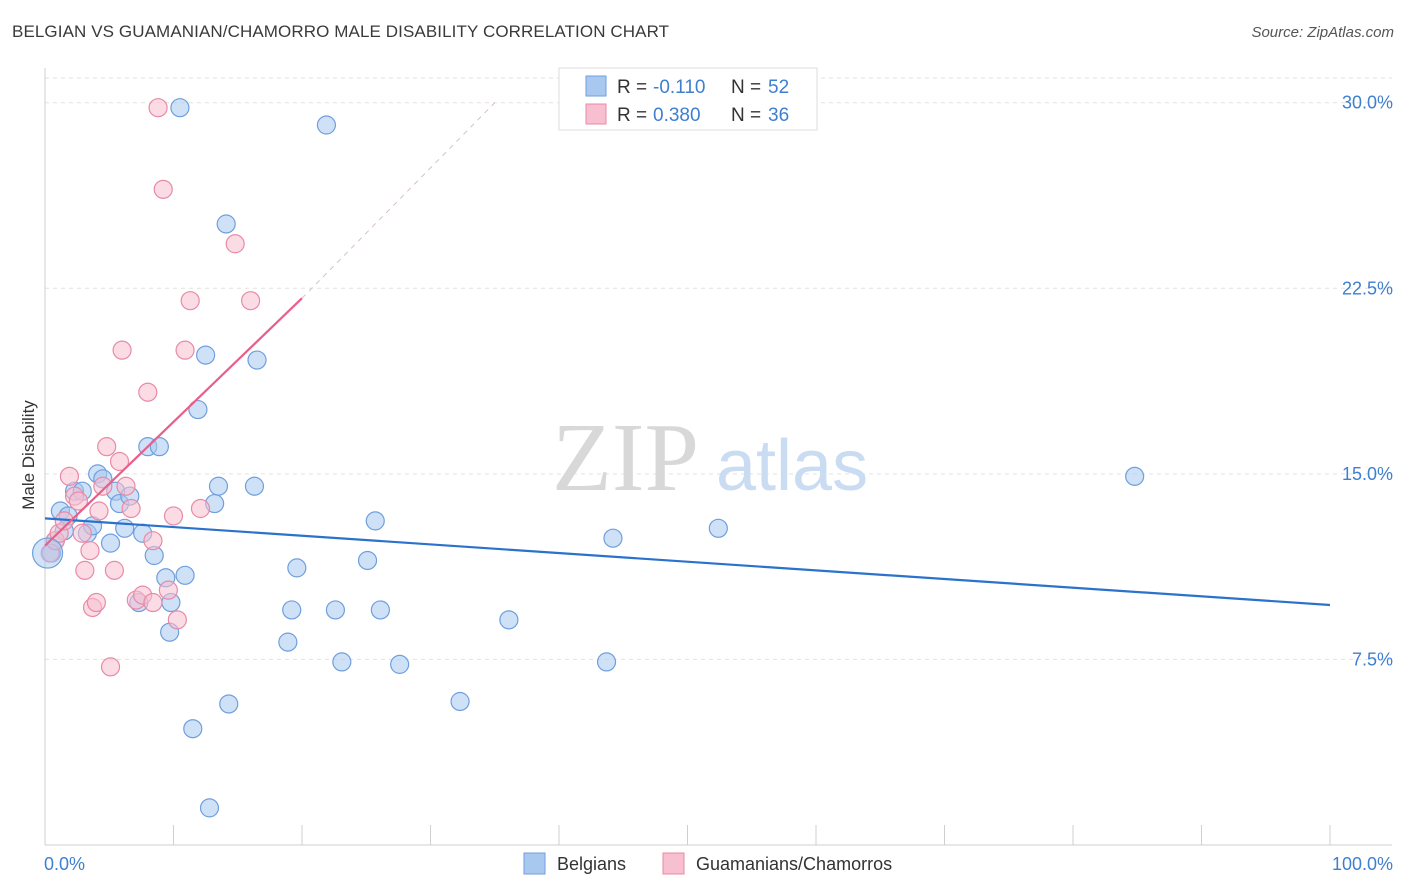  Describe the element at coordinates (1367, 103) in the screenshot. I see `y-tick-label: 30.0%` at that location.